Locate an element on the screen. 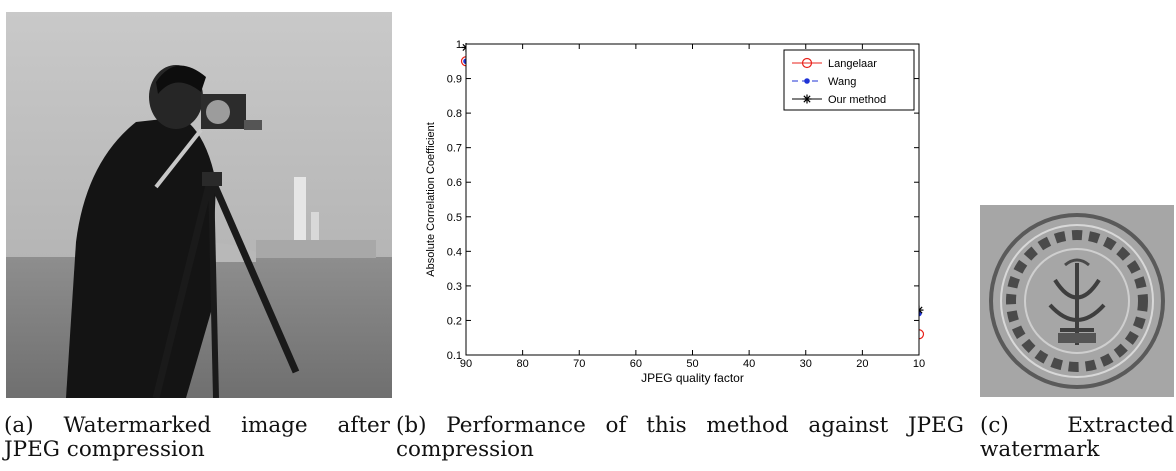 The image size is (1176, 471). y-tick-label: 0.2 is located at coordinates (454, 321).